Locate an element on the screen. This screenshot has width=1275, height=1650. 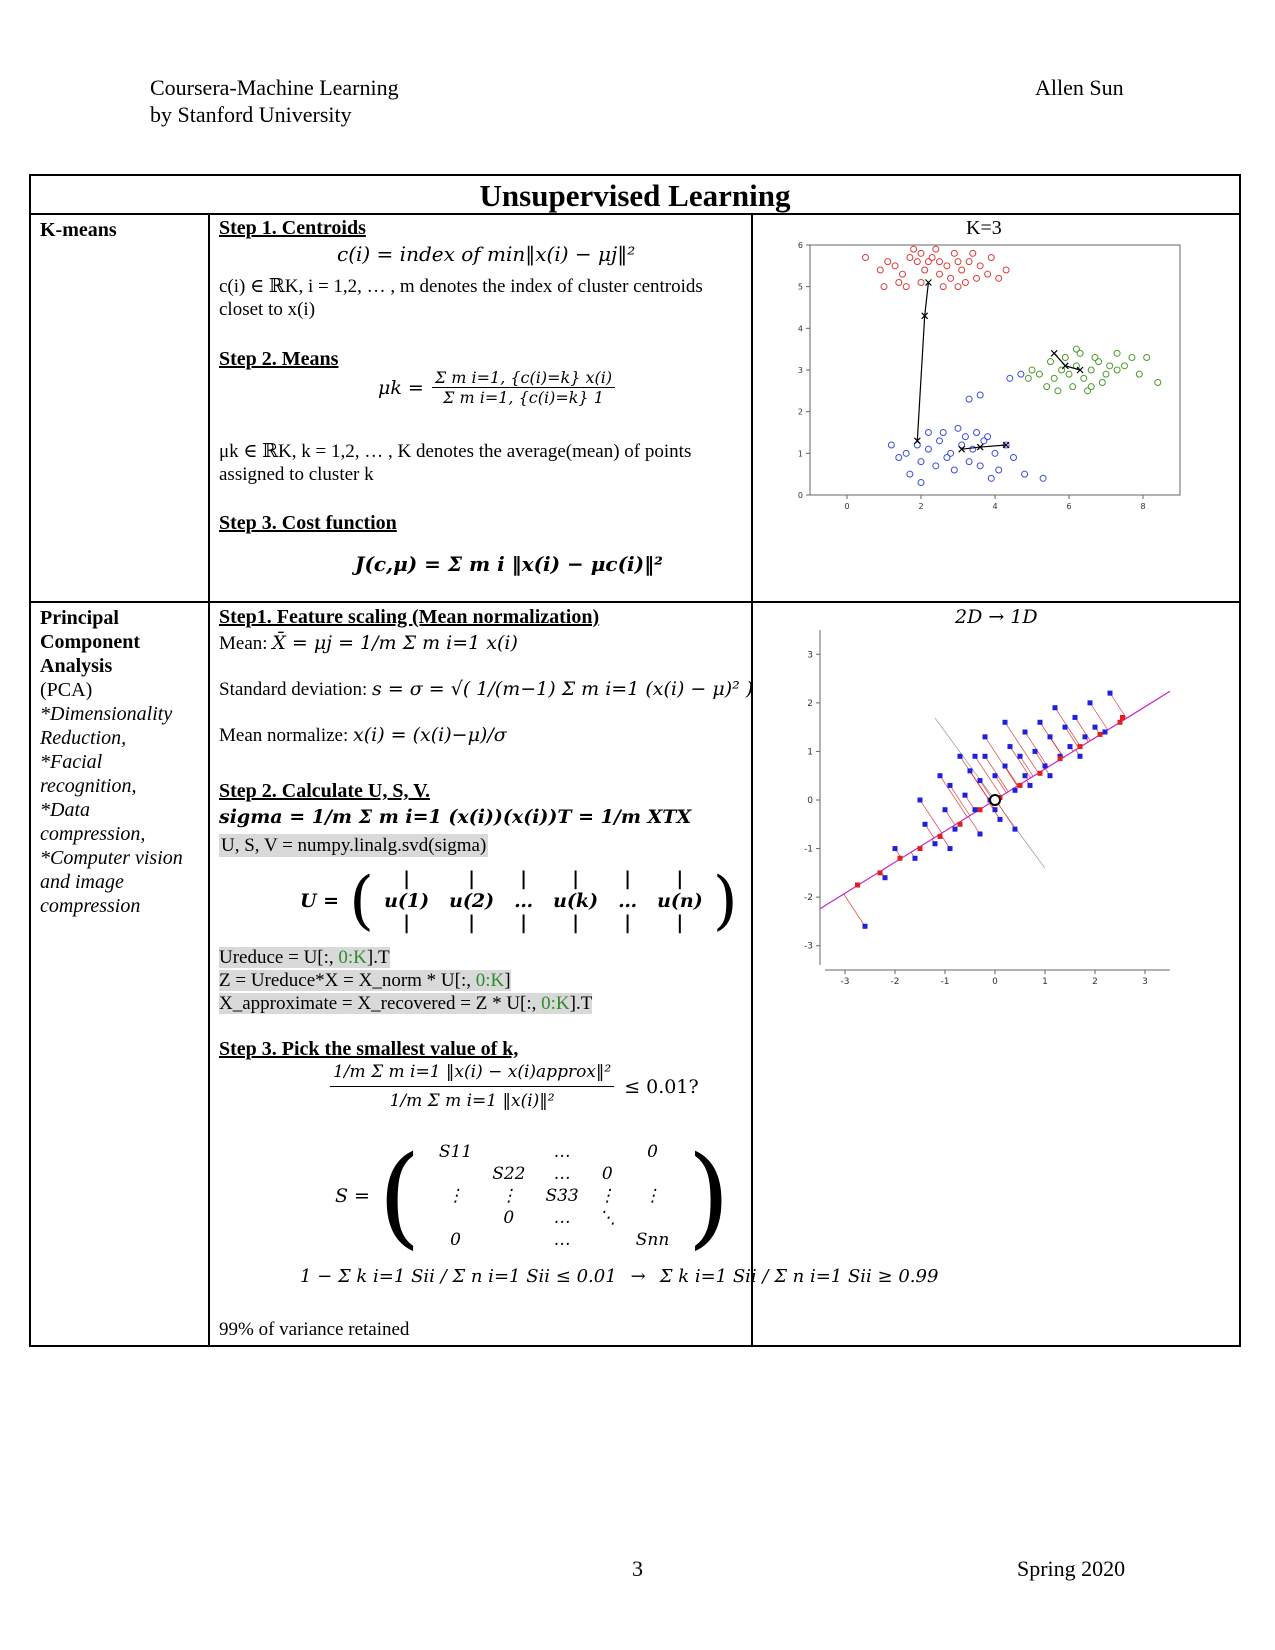
pca-label-plain: (PCA) is located at coordinates (66, 690).